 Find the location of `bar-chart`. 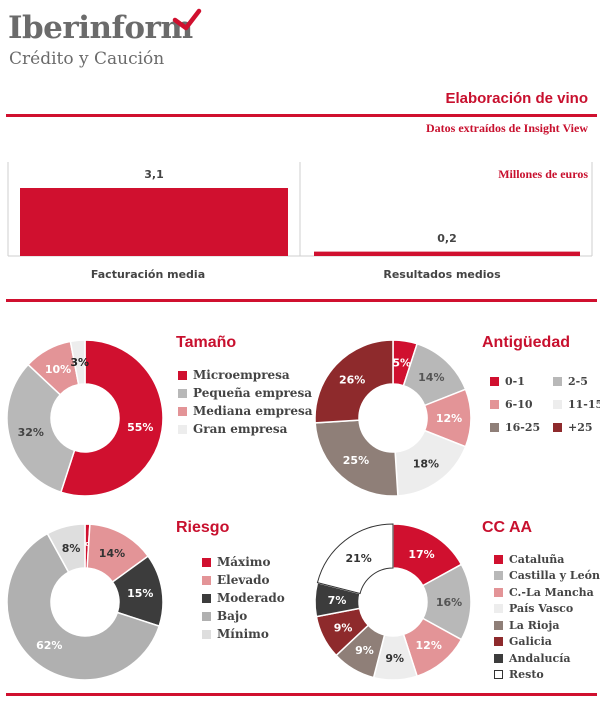

bar-chart is located at coordinates (300, 209).